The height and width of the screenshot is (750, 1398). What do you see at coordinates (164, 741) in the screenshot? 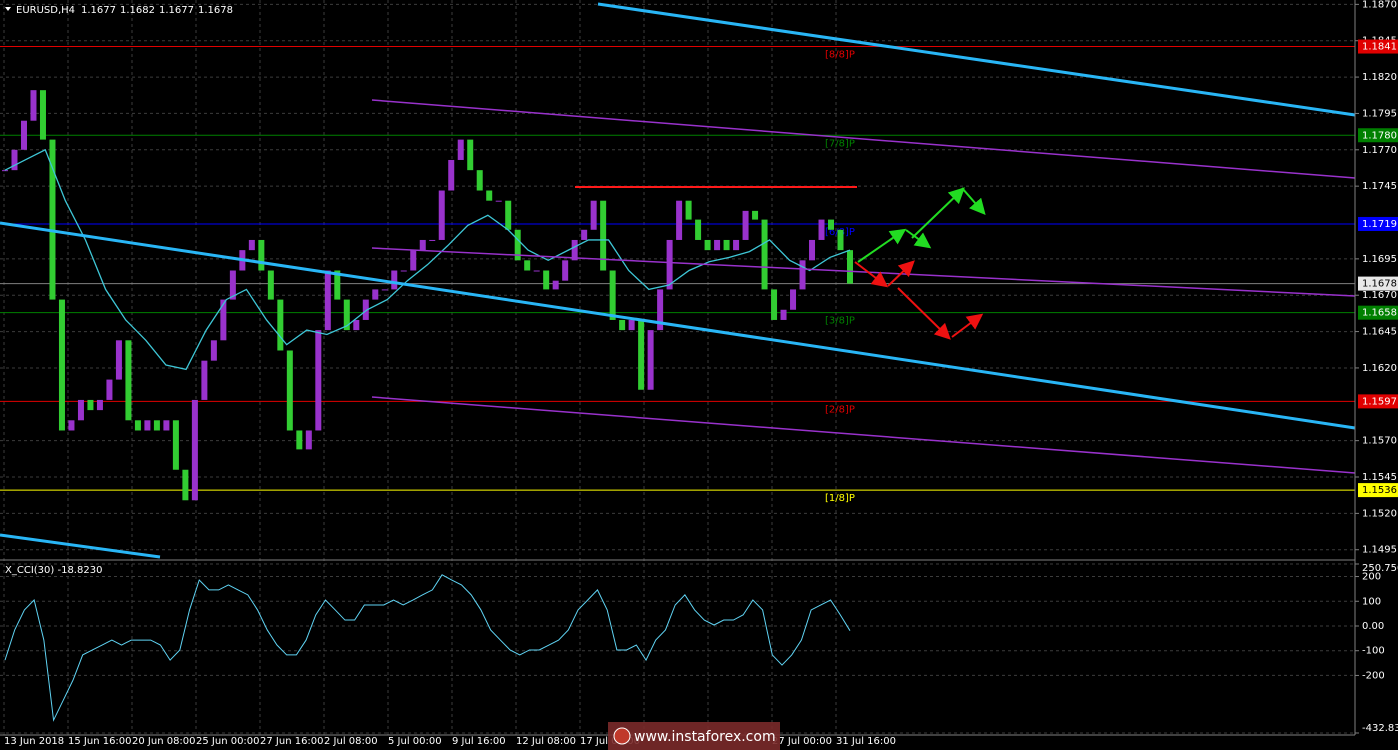
I see `x-tick-label: 20 Jun 08:00` at bounding box center [164, 741].